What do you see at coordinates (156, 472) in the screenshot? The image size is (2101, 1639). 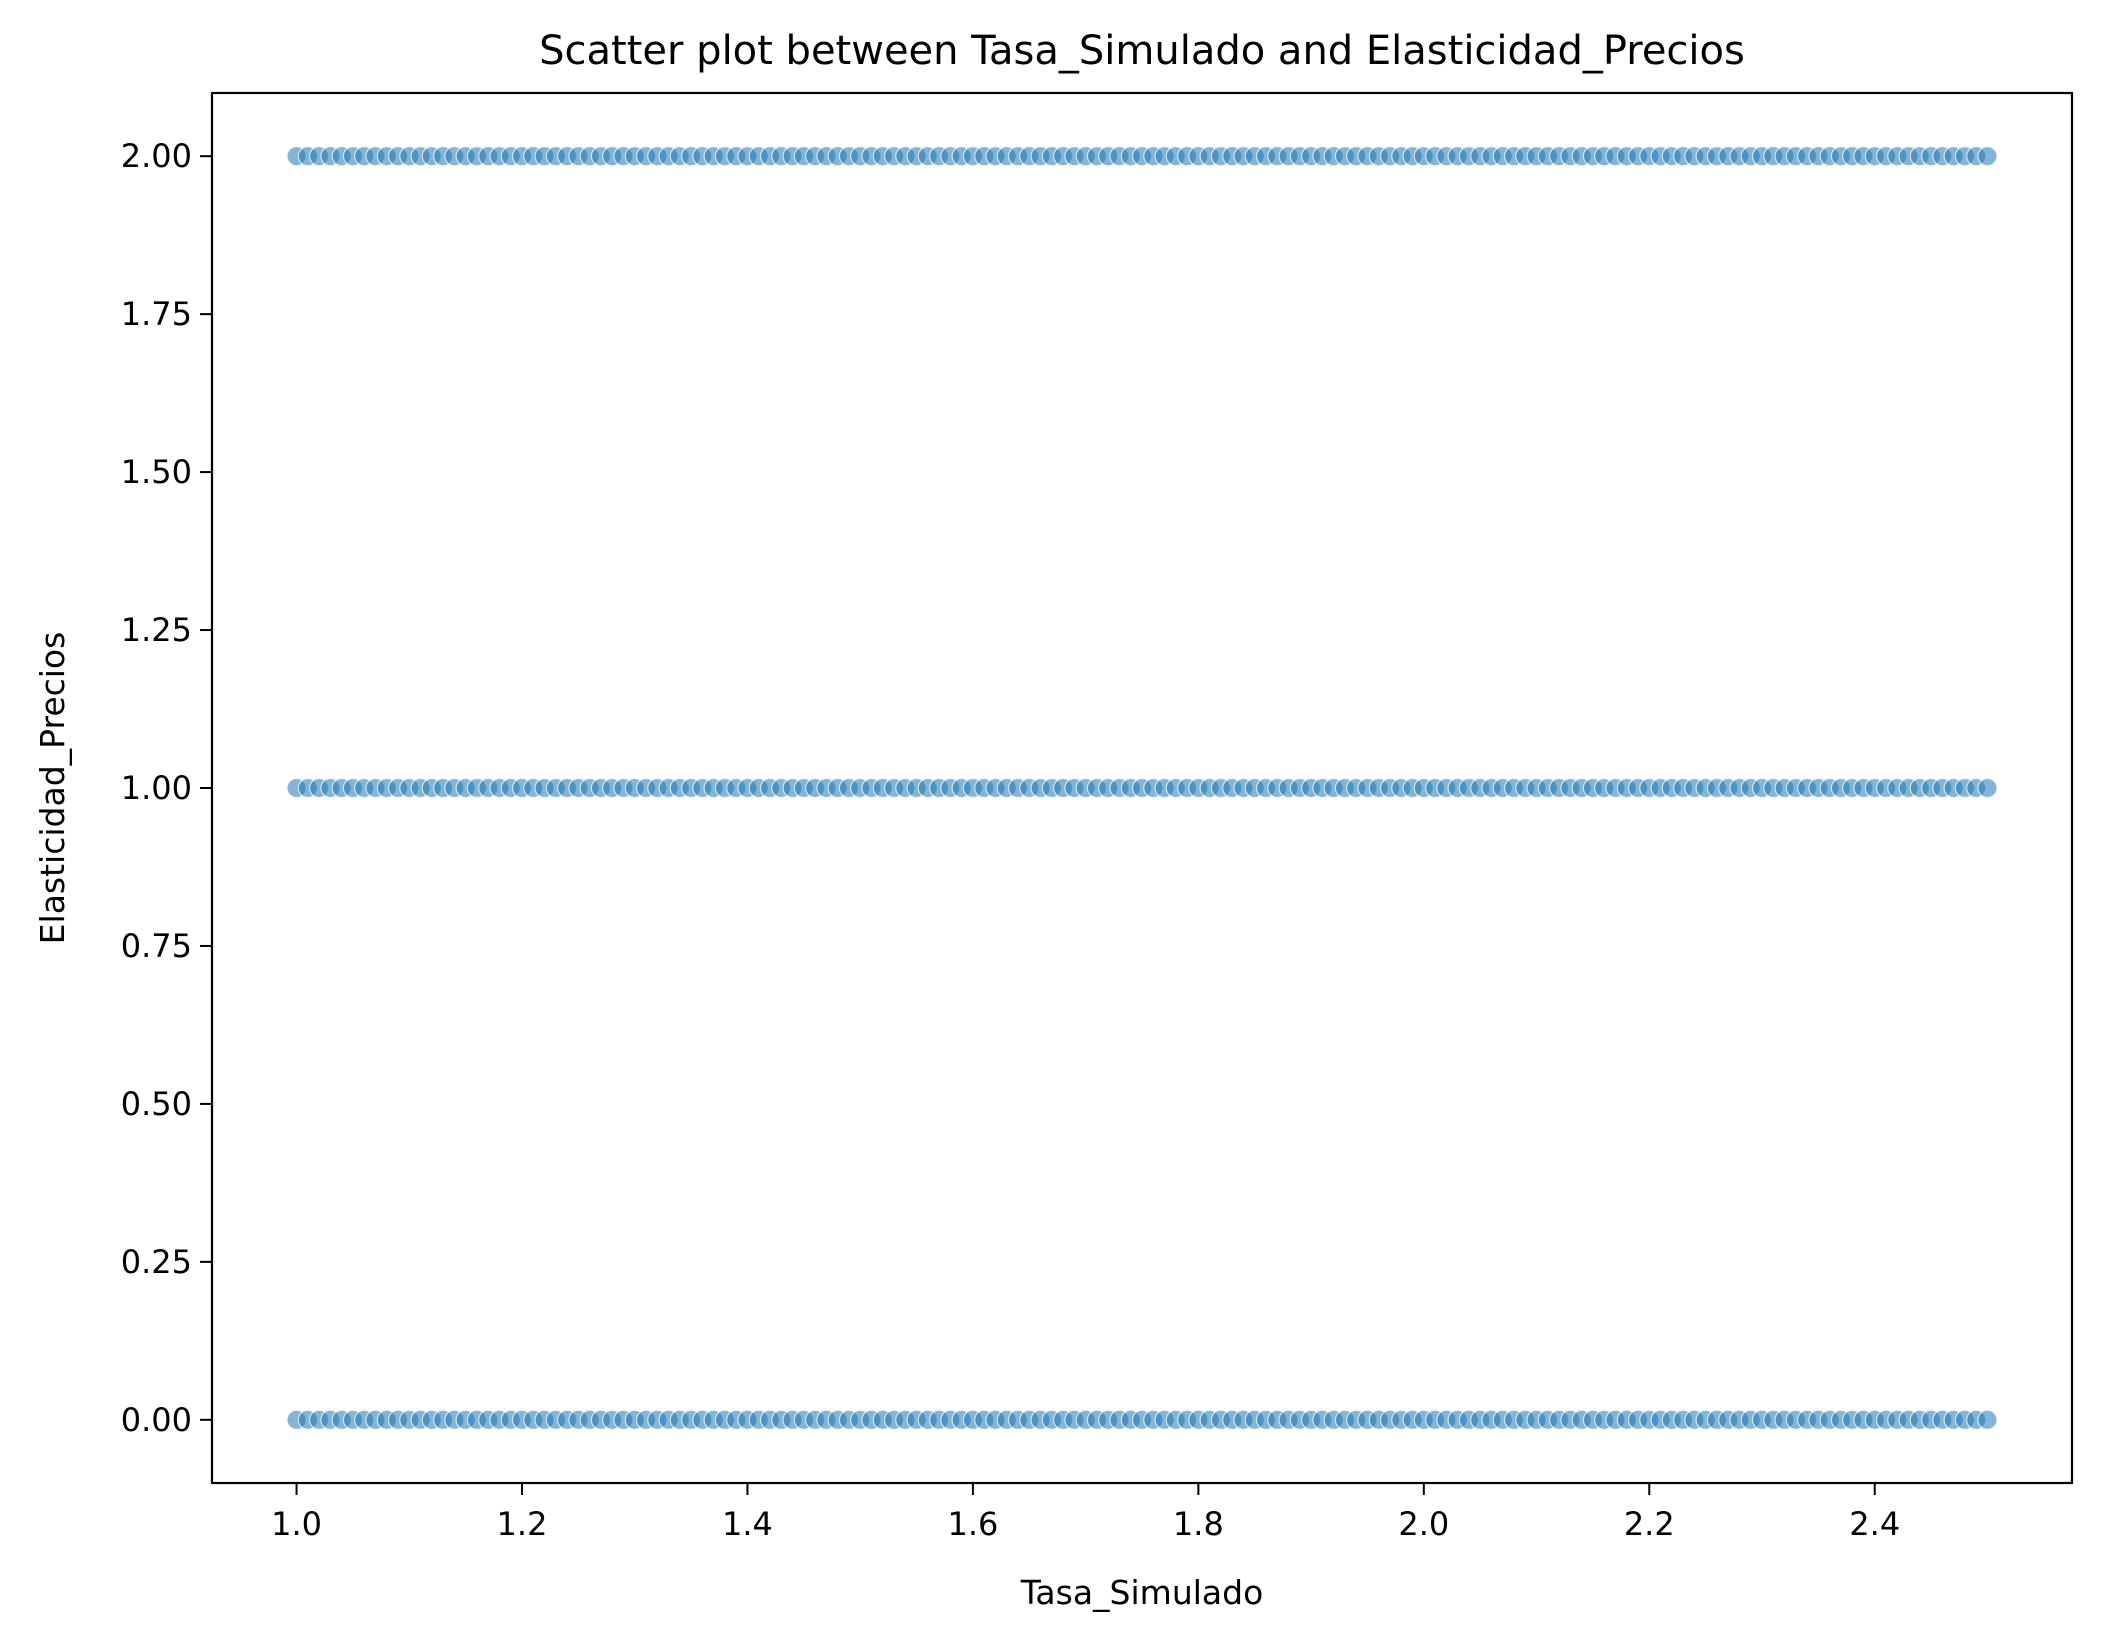 I see `y-tick-label: 1.50` at bounding box center [156, 472].